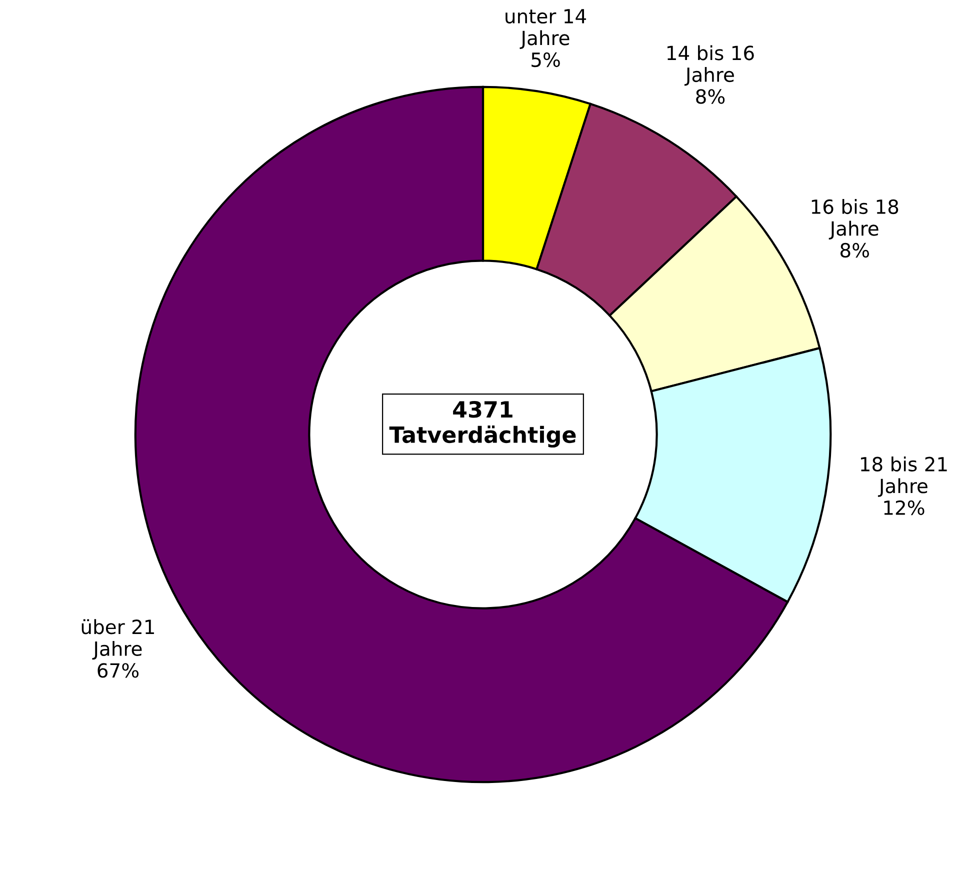 The height and width of the screenshot is (869, 966). I want to click on data-label: 67%, so click(118, 670).